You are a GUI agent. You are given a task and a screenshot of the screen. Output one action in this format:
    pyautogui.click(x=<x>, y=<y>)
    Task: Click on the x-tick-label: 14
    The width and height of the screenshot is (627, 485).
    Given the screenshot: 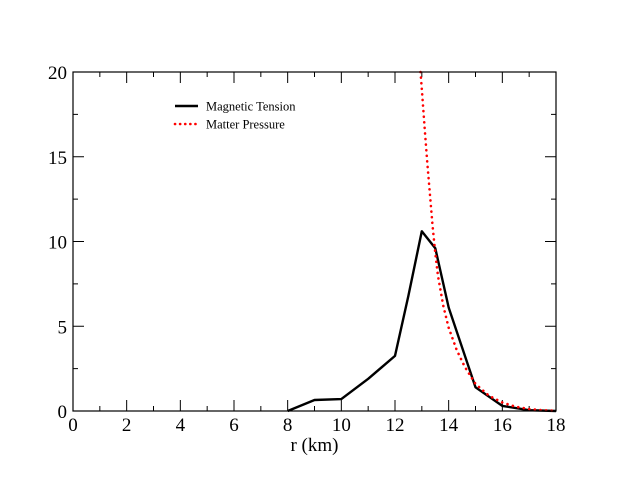 What is the action you would take?
    pyautogui.click(x=449, y=425)
    